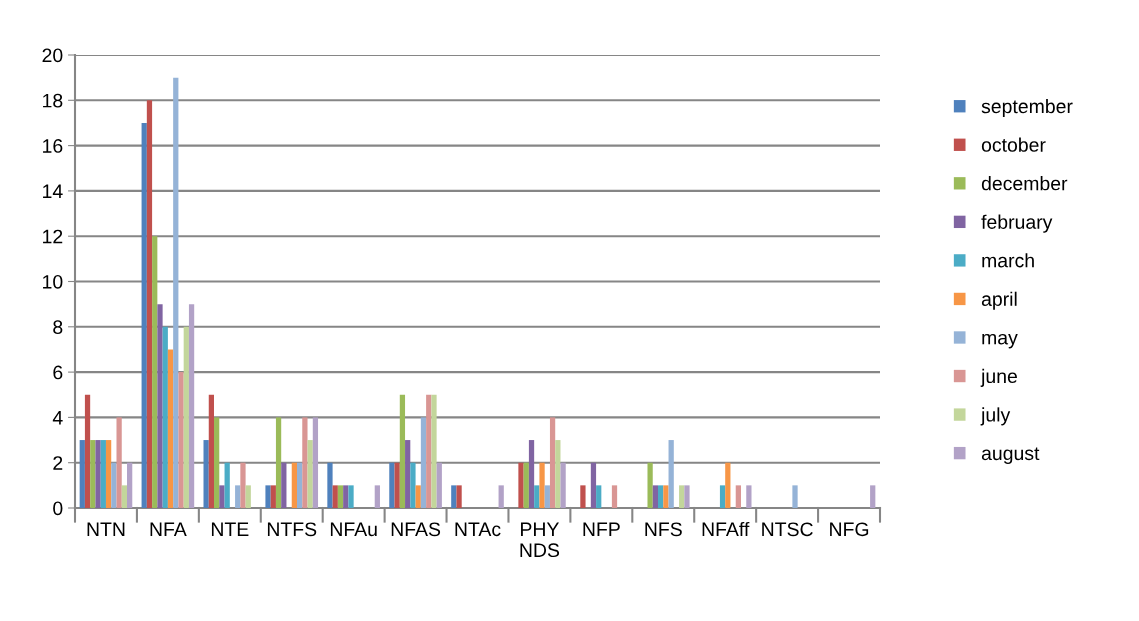 The image size is (1139, 621). Describe the element at coordinates (1027, 108) in the screenshot. I see `legend-label: september` at that location.